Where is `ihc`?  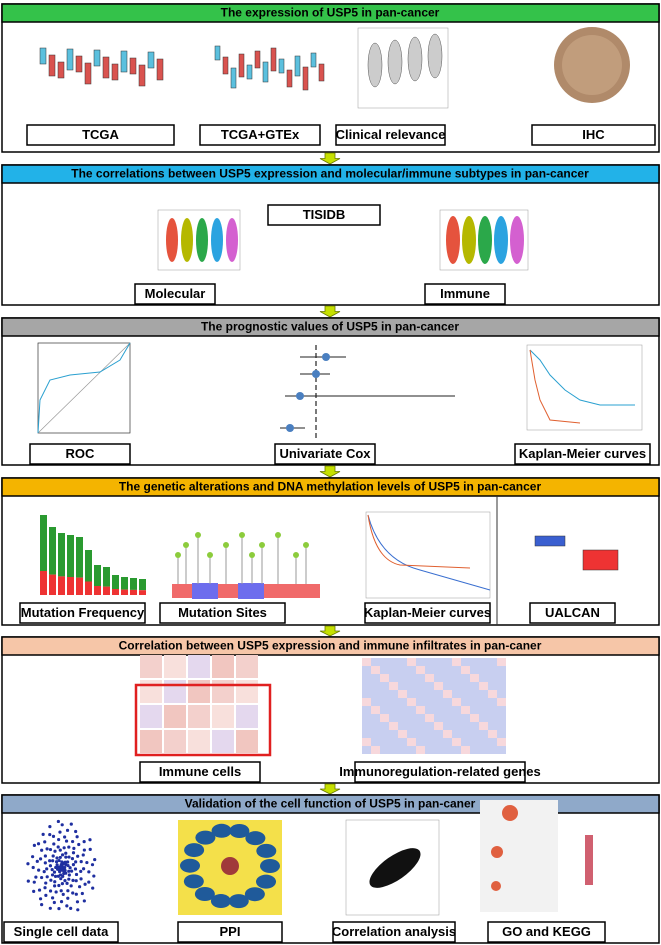
ihc is located at coordinates (592, 65).